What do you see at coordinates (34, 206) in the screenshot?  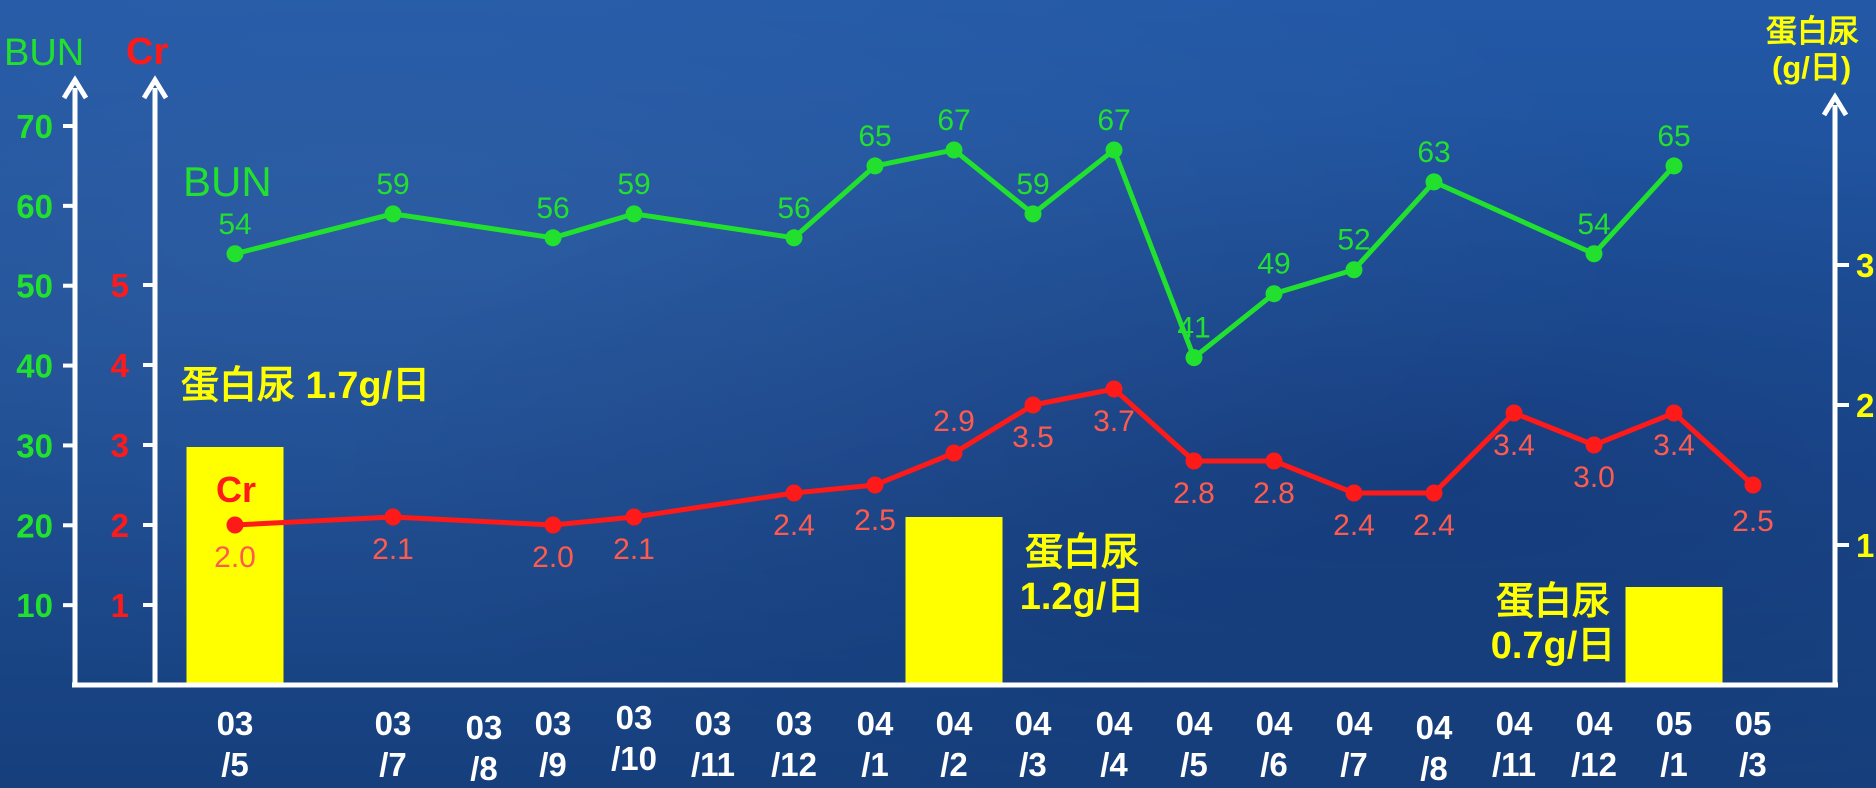 I see `bun-tick-label: 60` at bounding box center [34, 206].